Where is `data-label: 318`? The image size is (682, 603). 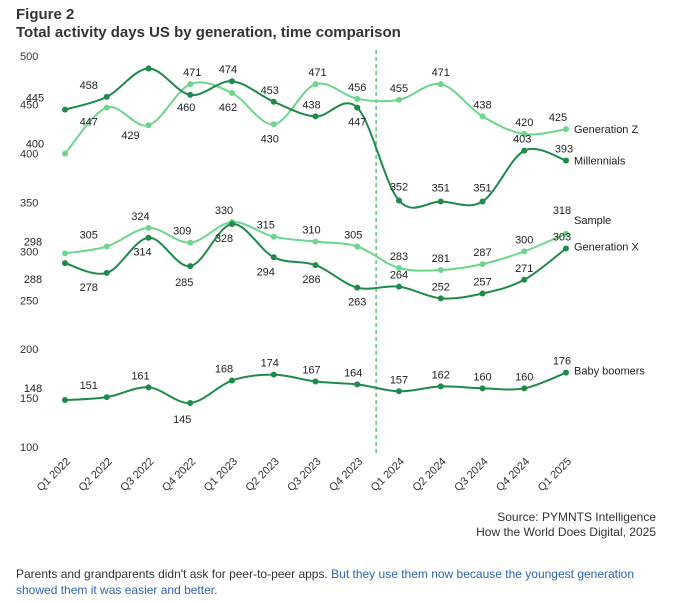 data-label: 318 is located at coordinates (562, 211).